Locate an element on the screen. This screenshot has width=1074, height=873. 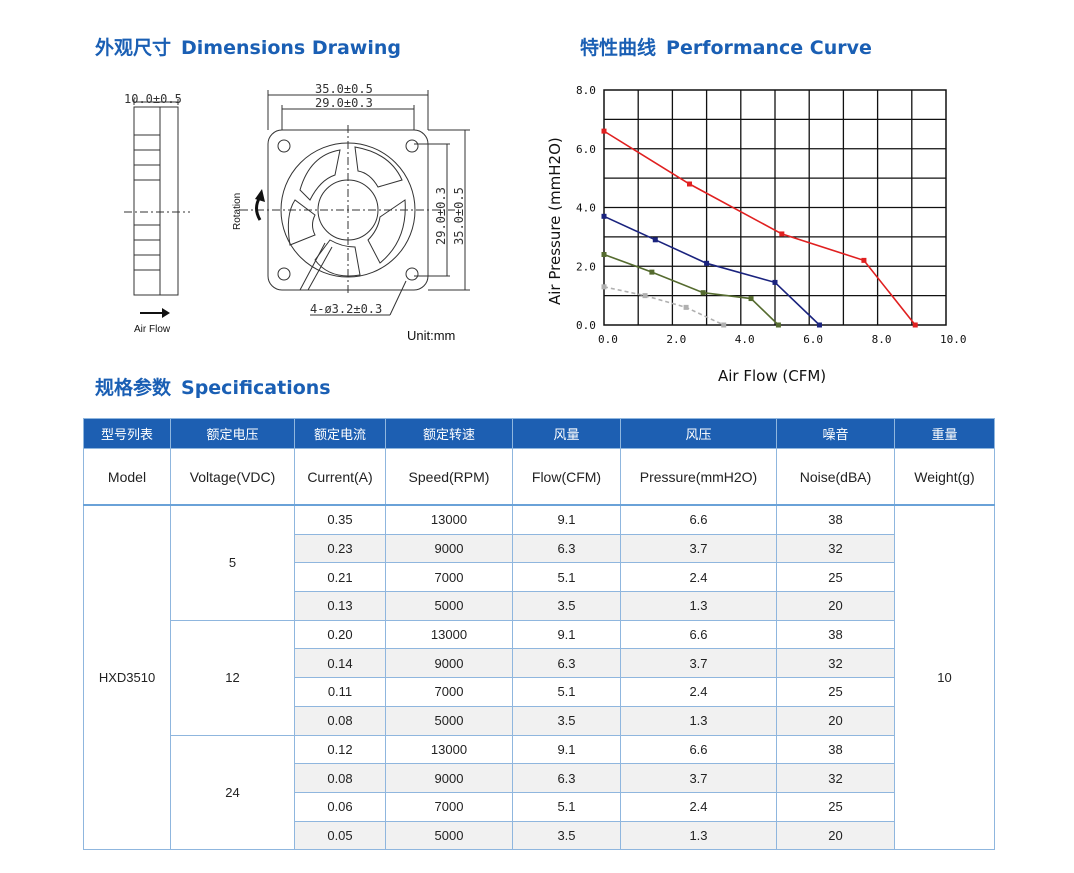
specifications-title-cn: 规格参数 is located at coordinates (133, 388).